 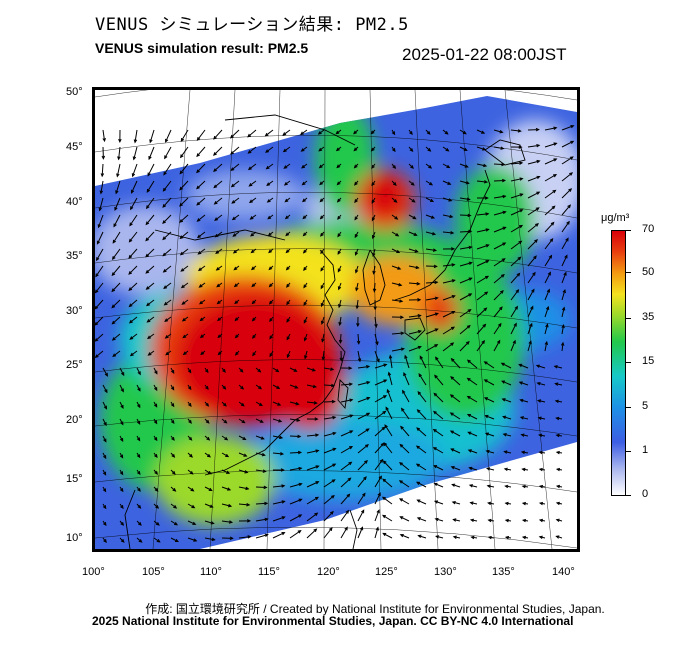 What do you see at coordinates (503, 572) in the screenshot?
I see `lon-label: 135°` at bounding box center [503, 572].